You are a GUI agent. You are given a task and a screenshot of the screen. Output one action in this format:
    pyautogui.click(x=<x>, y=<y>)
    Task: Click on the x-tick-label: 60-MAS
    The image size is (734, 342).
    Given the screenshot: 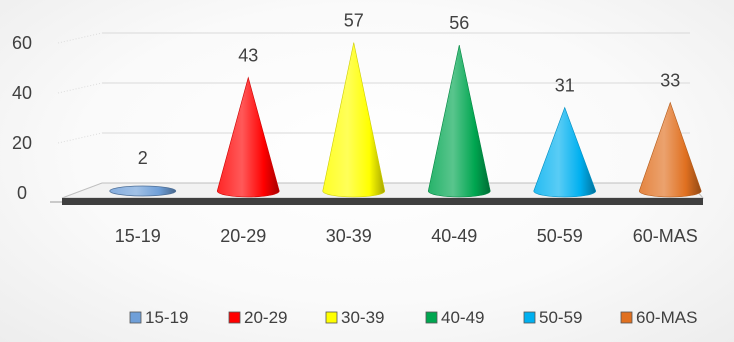 What is the action you would take?
    pyautogui.click(x=665, y=236)
    